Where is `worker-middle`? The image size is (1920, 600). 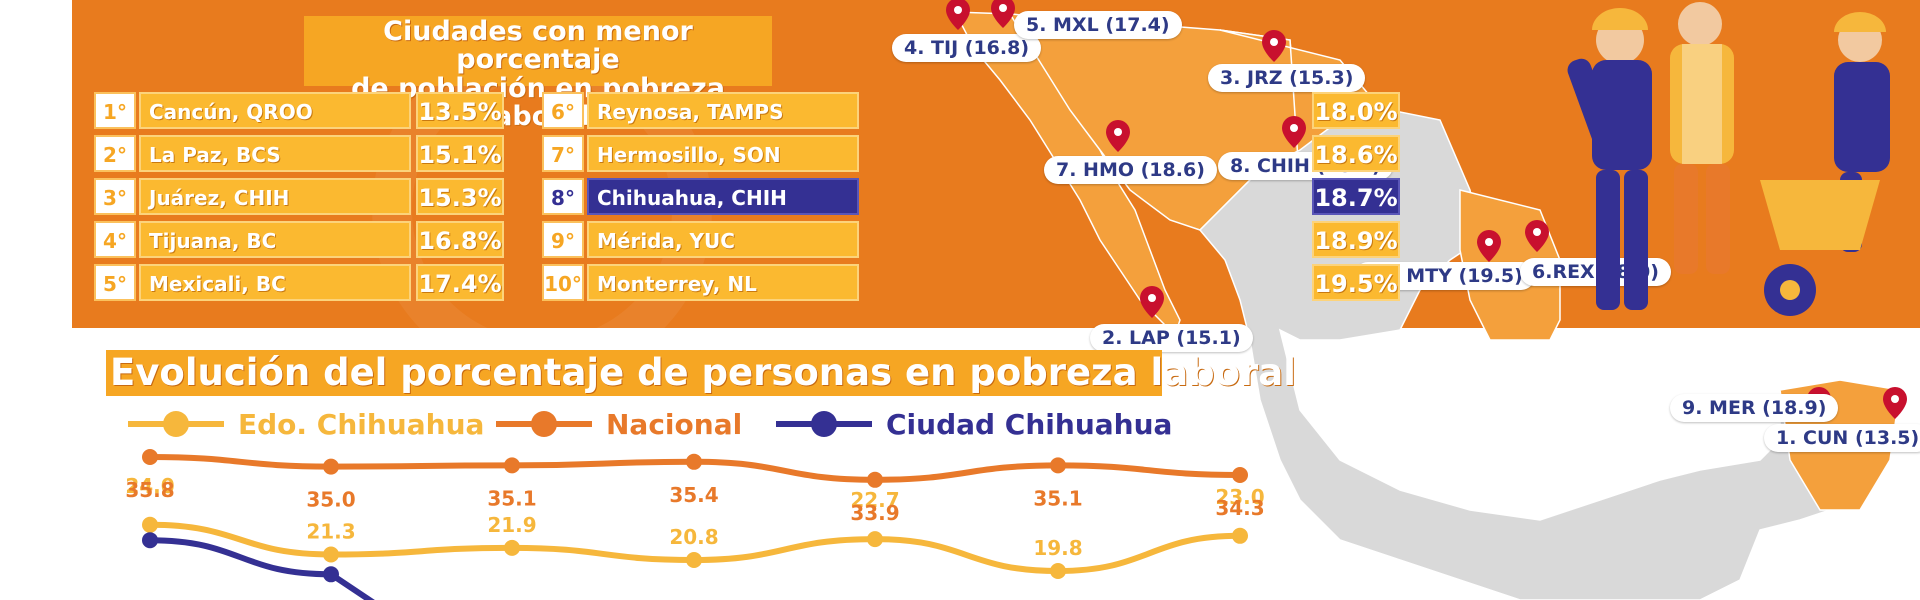 worker-middle is located at coordinates (1702, 138).